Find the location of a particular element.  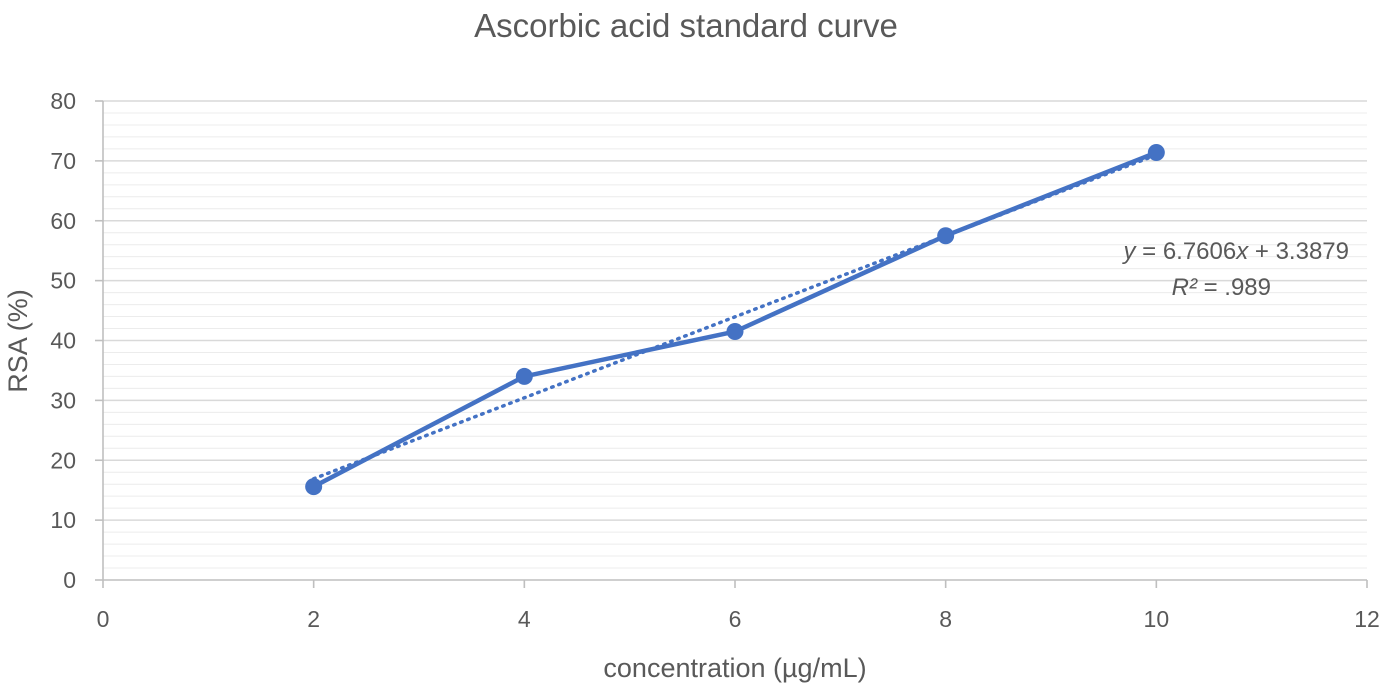

y-tick-label: 60 is located at coordinates (63, 221).